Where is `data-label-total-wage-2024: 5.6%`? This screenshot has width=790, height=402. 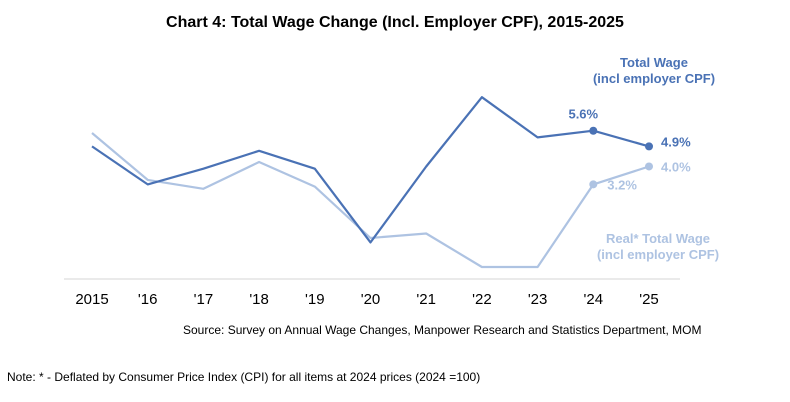 data-label-total-wage-2024: 5.6% is located at coordinates (583, 114).